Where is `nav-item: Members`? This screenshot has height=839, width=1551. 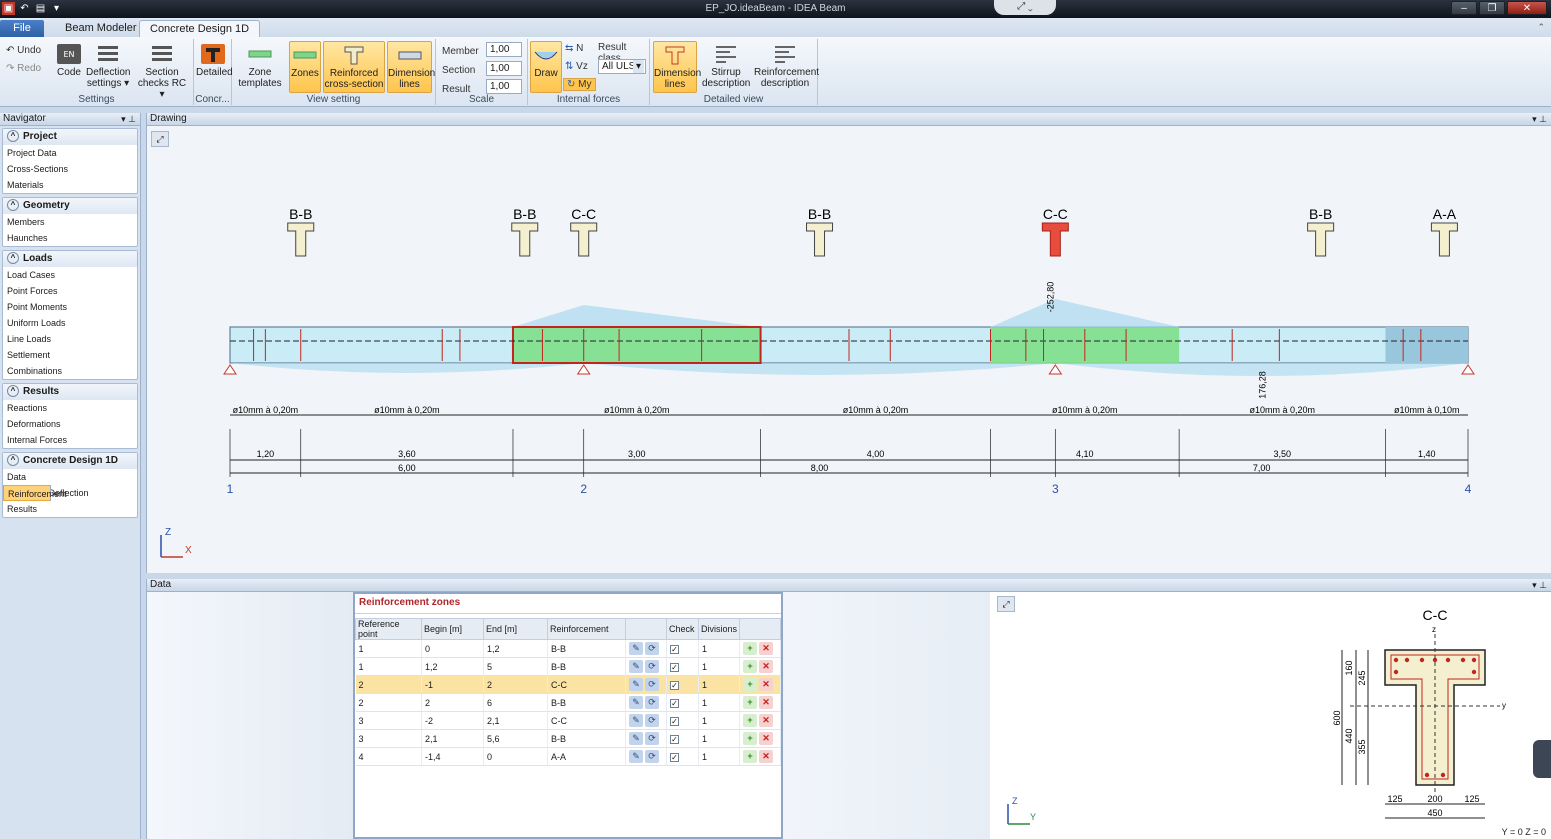
nav-item: Members is located at coordinates (26, 222).